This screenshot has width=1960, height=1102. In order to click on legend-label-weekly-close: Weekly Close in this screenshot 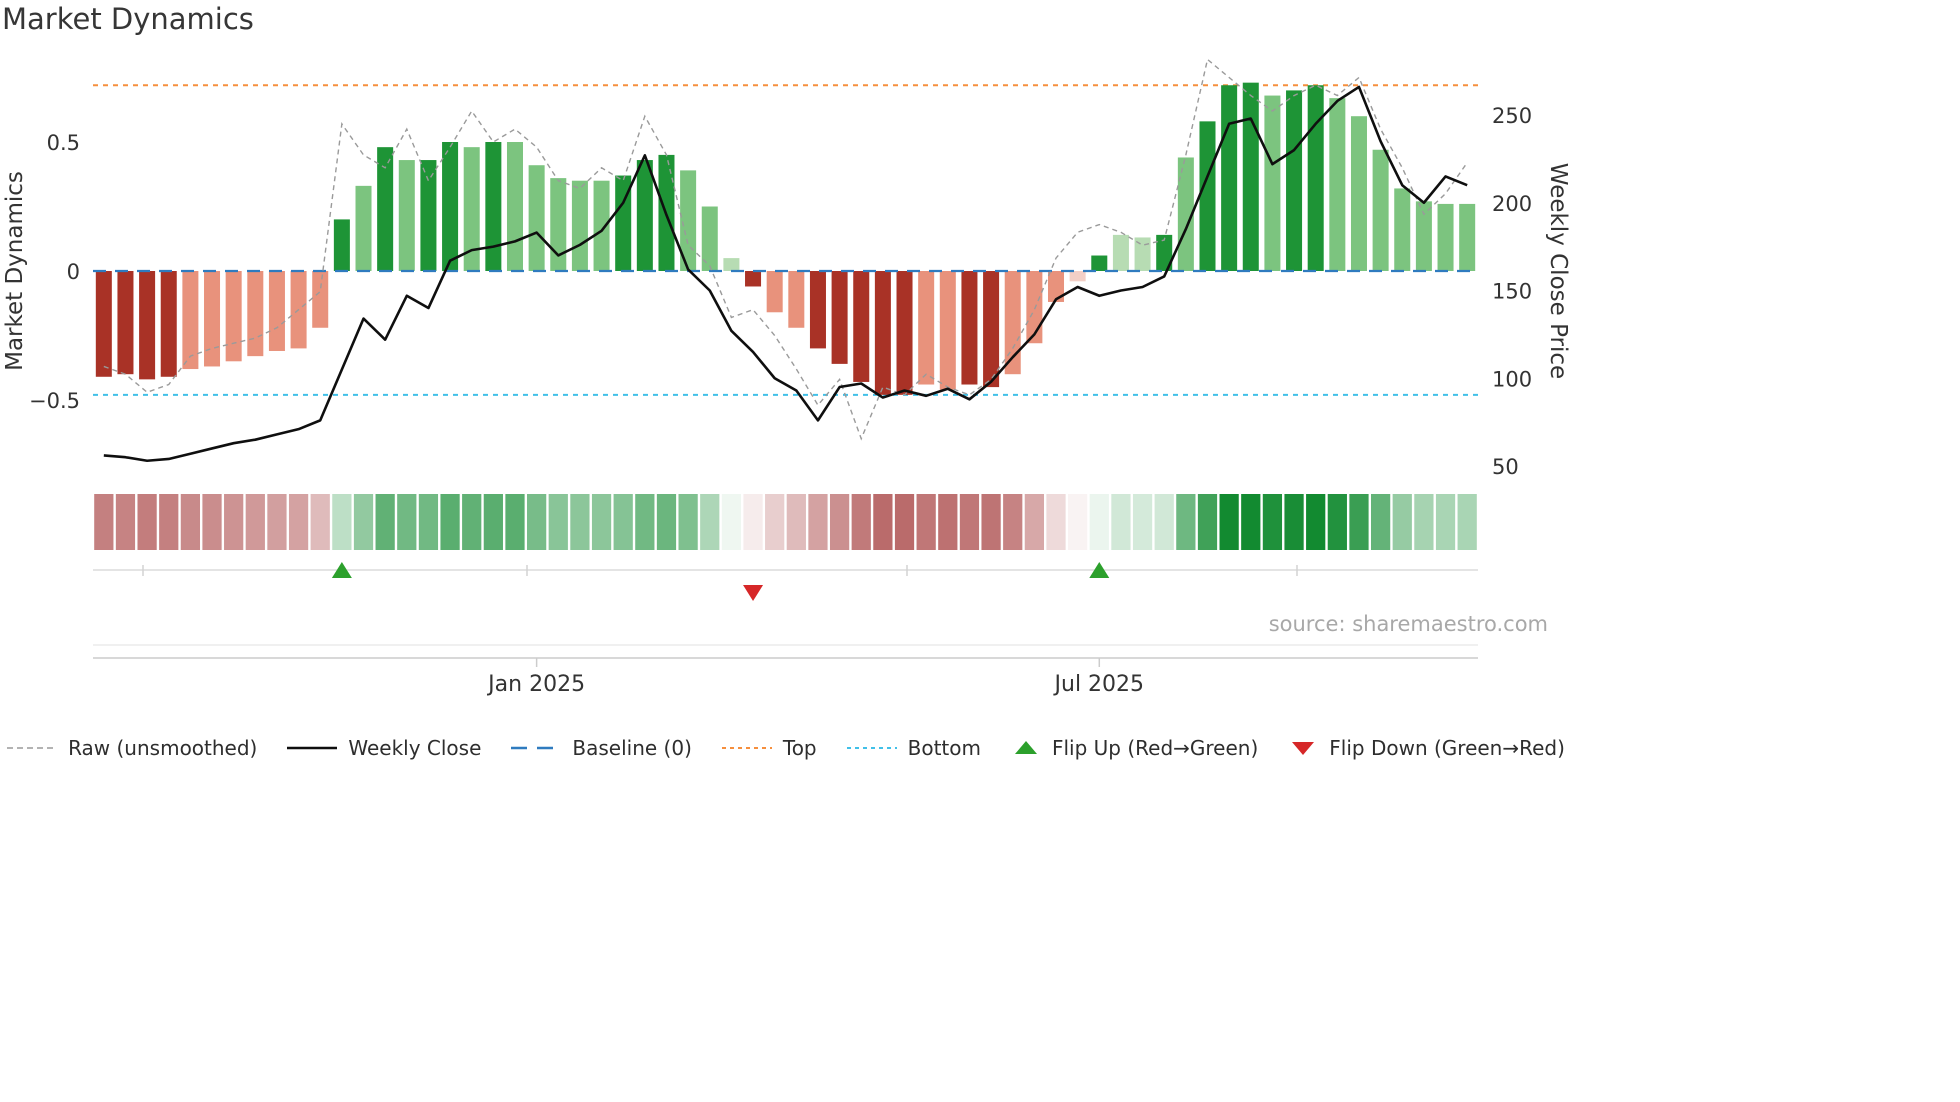, I will do `click(415, 748)`.